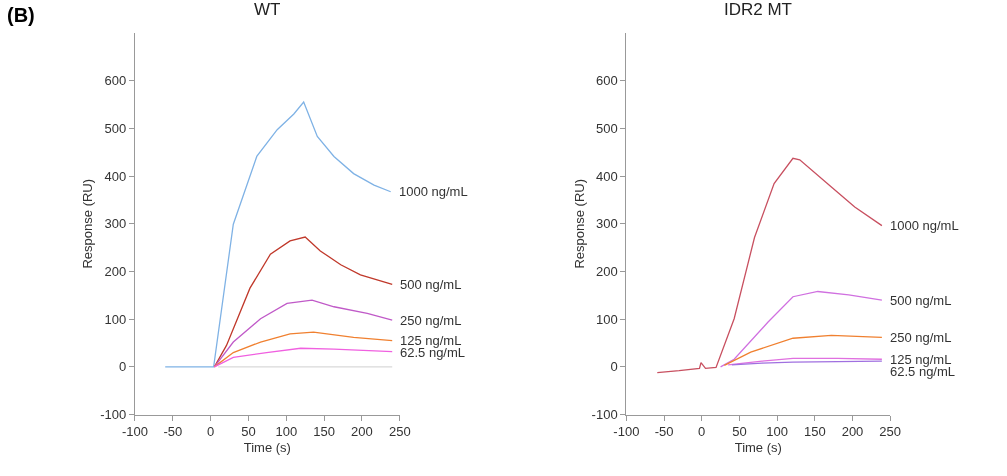  Describe the element at coordinates (21, 15) in the screenshot. I see `text: (B)` at that location.